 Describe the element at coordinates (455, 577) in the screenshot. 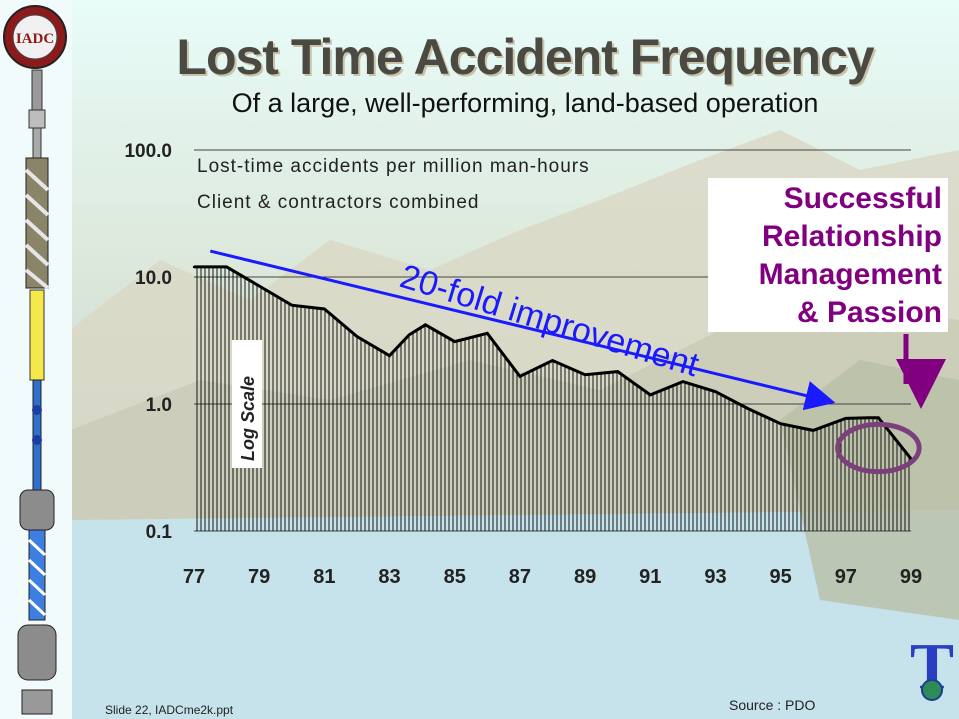

I see `x-tick-label: 85` at that location.